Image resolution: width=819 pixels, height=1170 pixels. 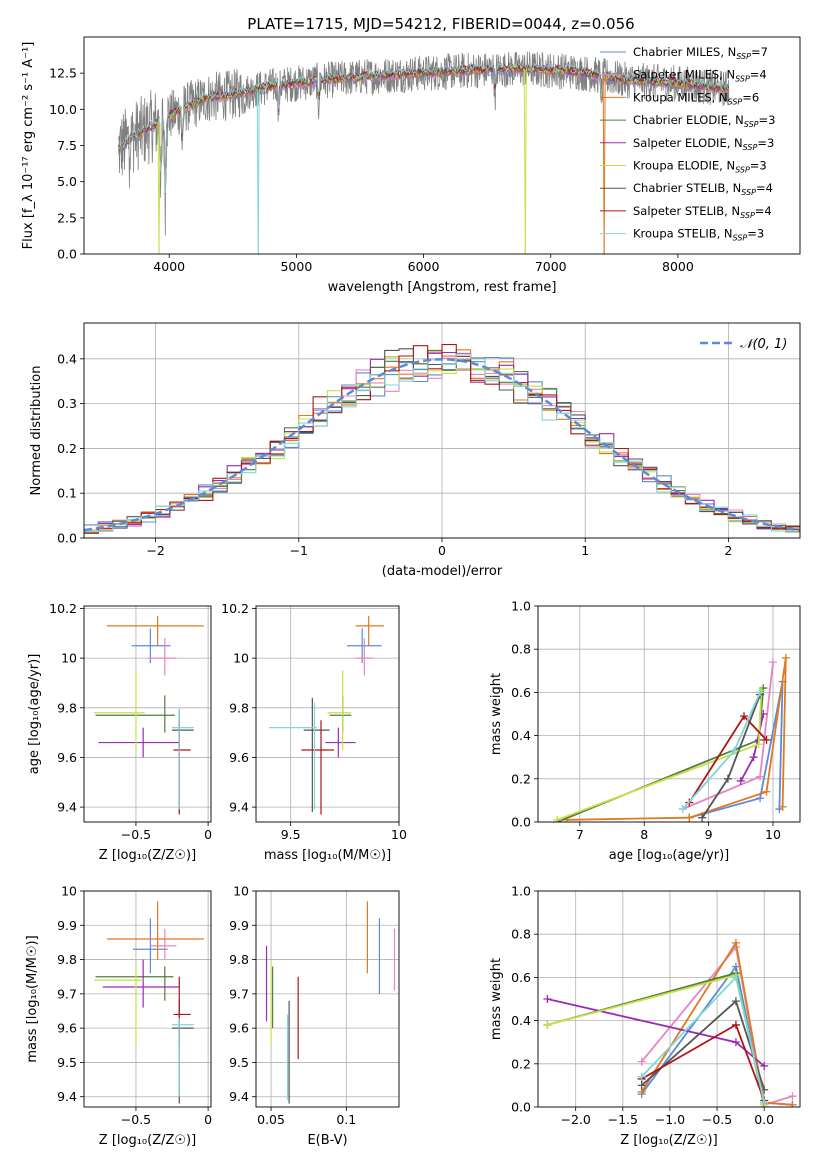 What do you see at coordinates (700, 76) in the screenshot?
I see `legend-label: Salpeter MILES, NSSP=4` at bounding box center [700, 76].